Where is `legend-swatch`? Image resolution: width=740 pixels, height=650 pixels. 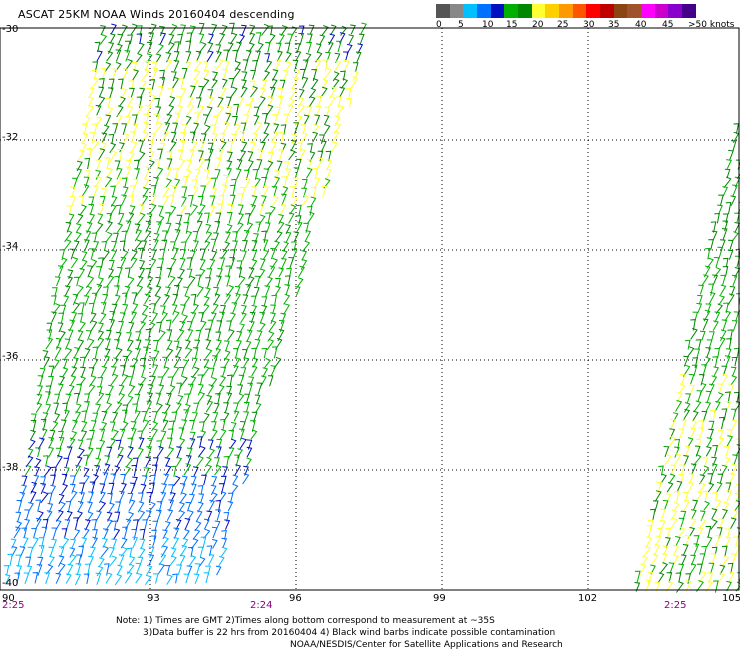
legend-swatch is located at coordinates (443, 11).